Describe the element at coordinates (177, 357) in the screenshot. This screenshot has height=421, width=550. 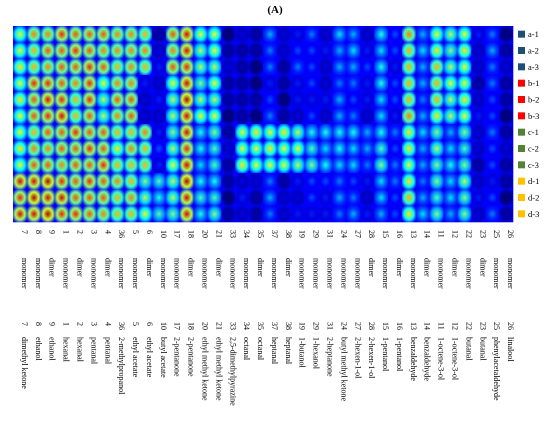
I see `column-compound-label: 2-pentanone` at that location.